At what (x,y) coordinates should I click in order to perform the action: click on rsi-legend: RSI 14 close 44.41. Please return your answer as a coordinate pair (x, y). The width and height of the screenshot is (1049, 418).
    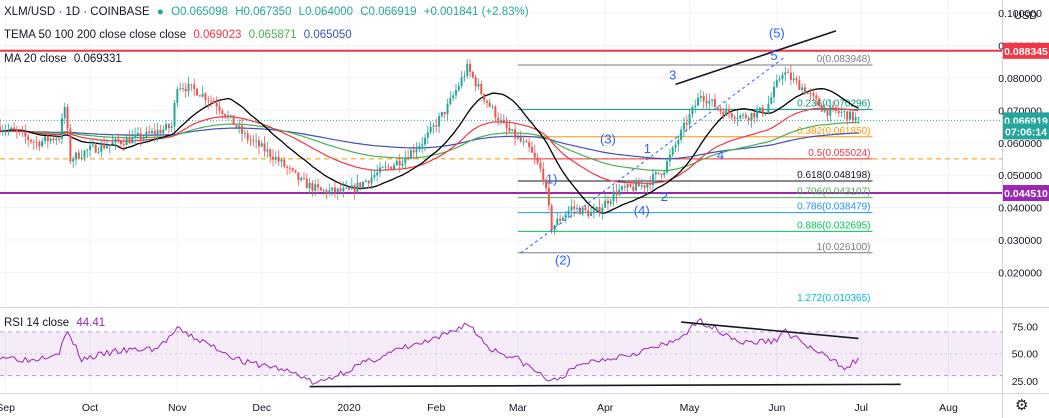
    Looking at the image, I should click on (56, 323).